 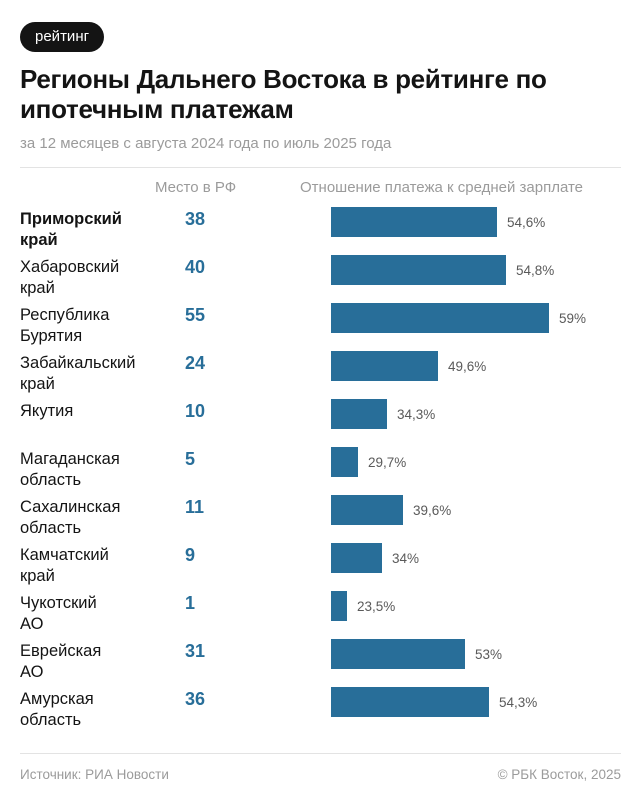 What do you see at coordinates (387, 462) in the screenshot?
I see `value-label: 29,7%` at bounding box center [387, 462].